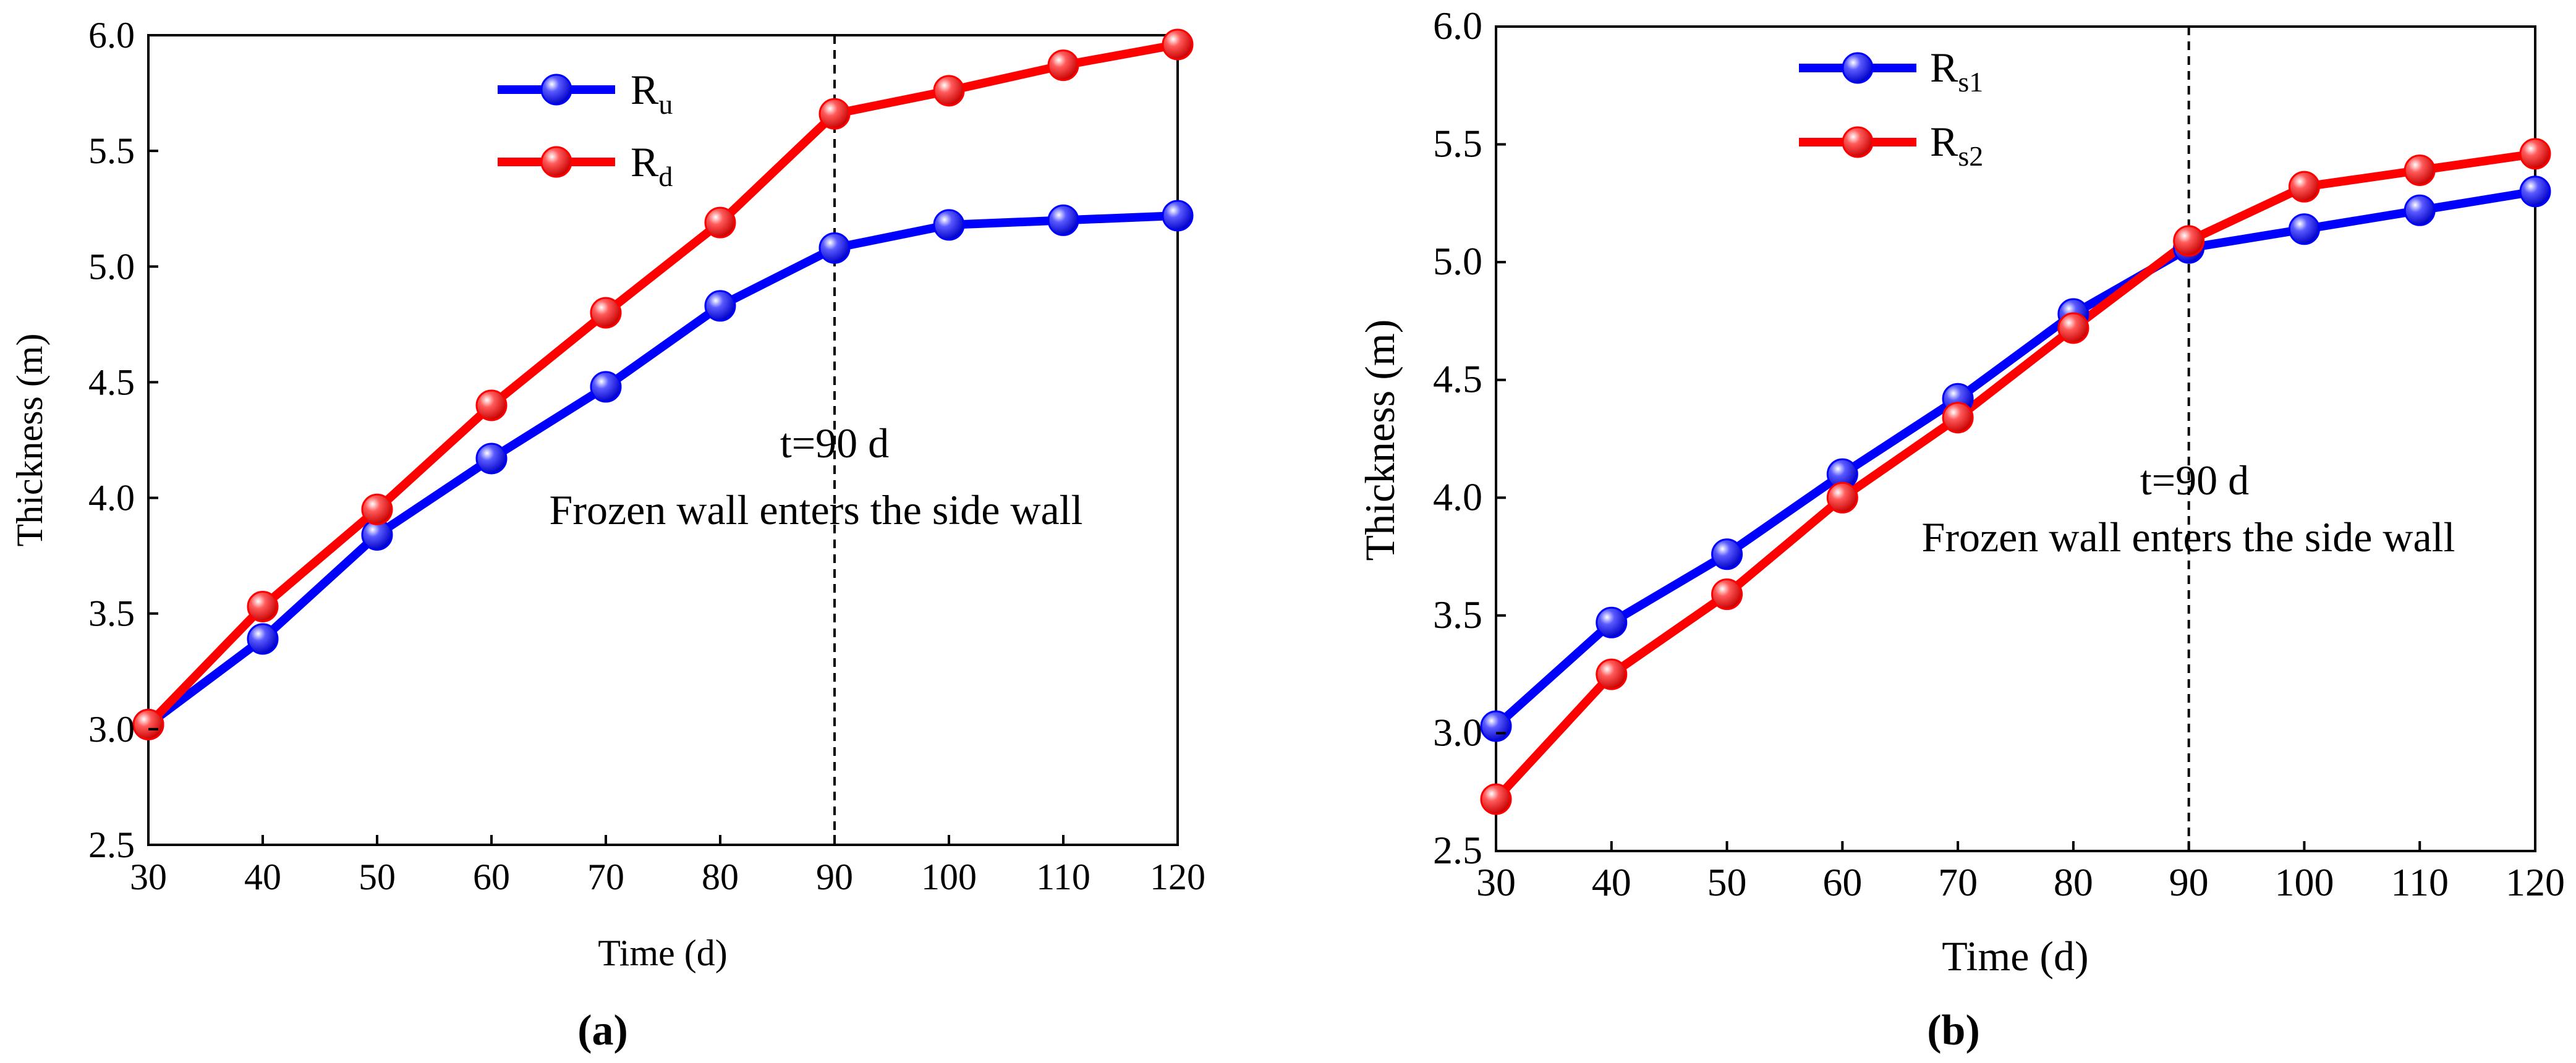 Image resolution: width=2576 pixels, height=1063 pixels. I want to click on legend: Rs1 Rs2, so click(1891, 108).